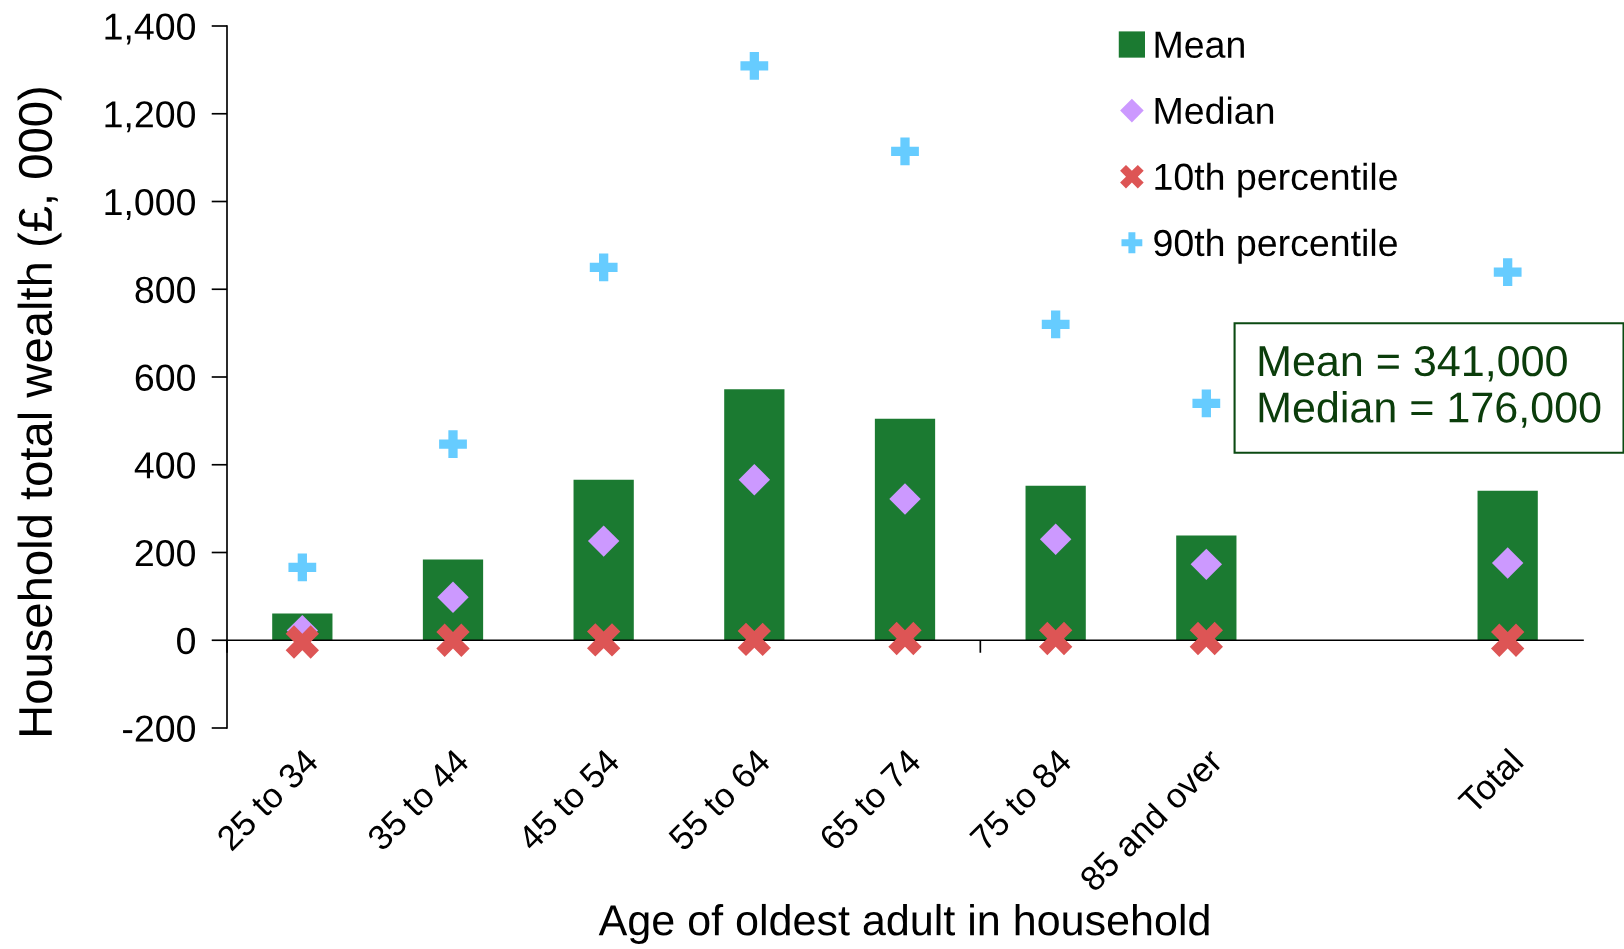 This screenshot has height=949, width=1624. I want to click on y-tick-label: -200, so click(159, 728).